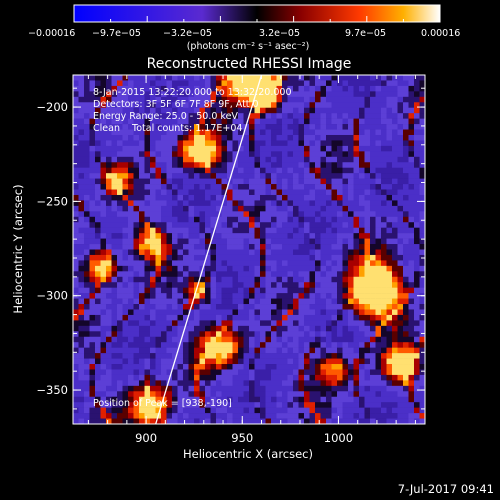 The width and height of the screenshot is (500, 500). I want to click on y-tick-label: −350, so click(52, 390).